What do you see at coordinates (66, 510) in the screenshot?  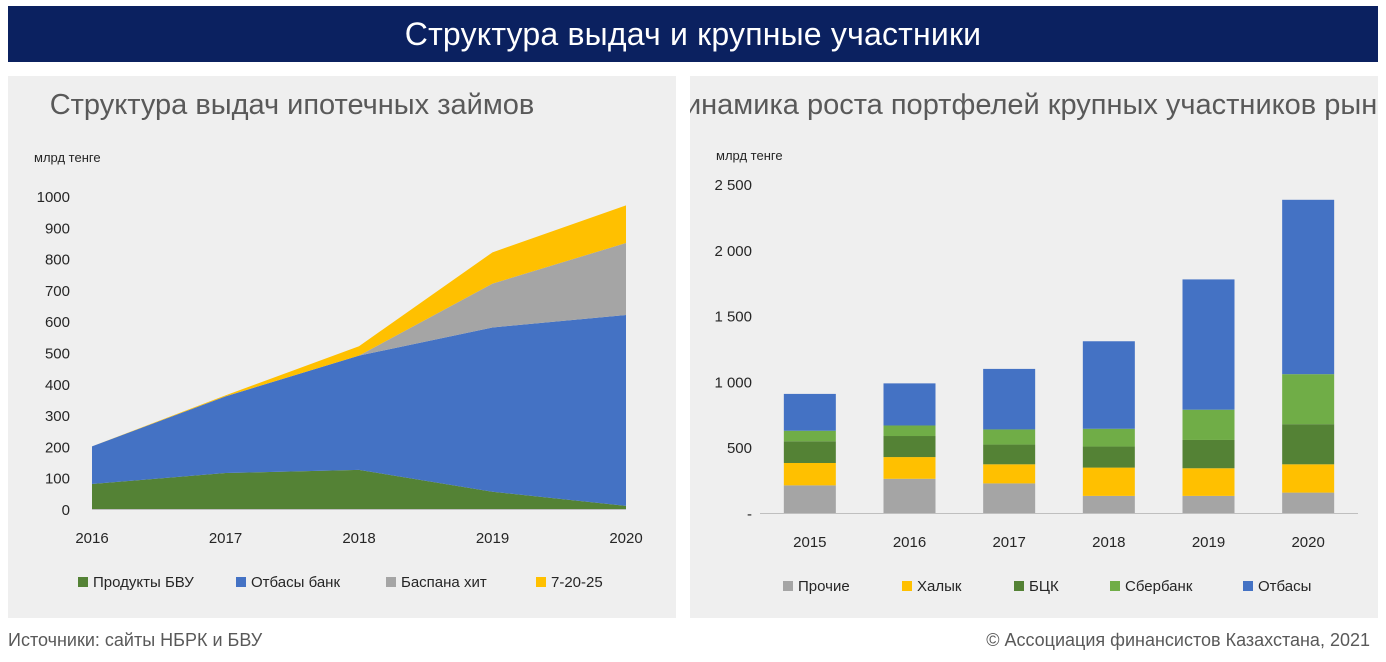 I see `y-tick-label: 0` at bounding box center [66, 510].